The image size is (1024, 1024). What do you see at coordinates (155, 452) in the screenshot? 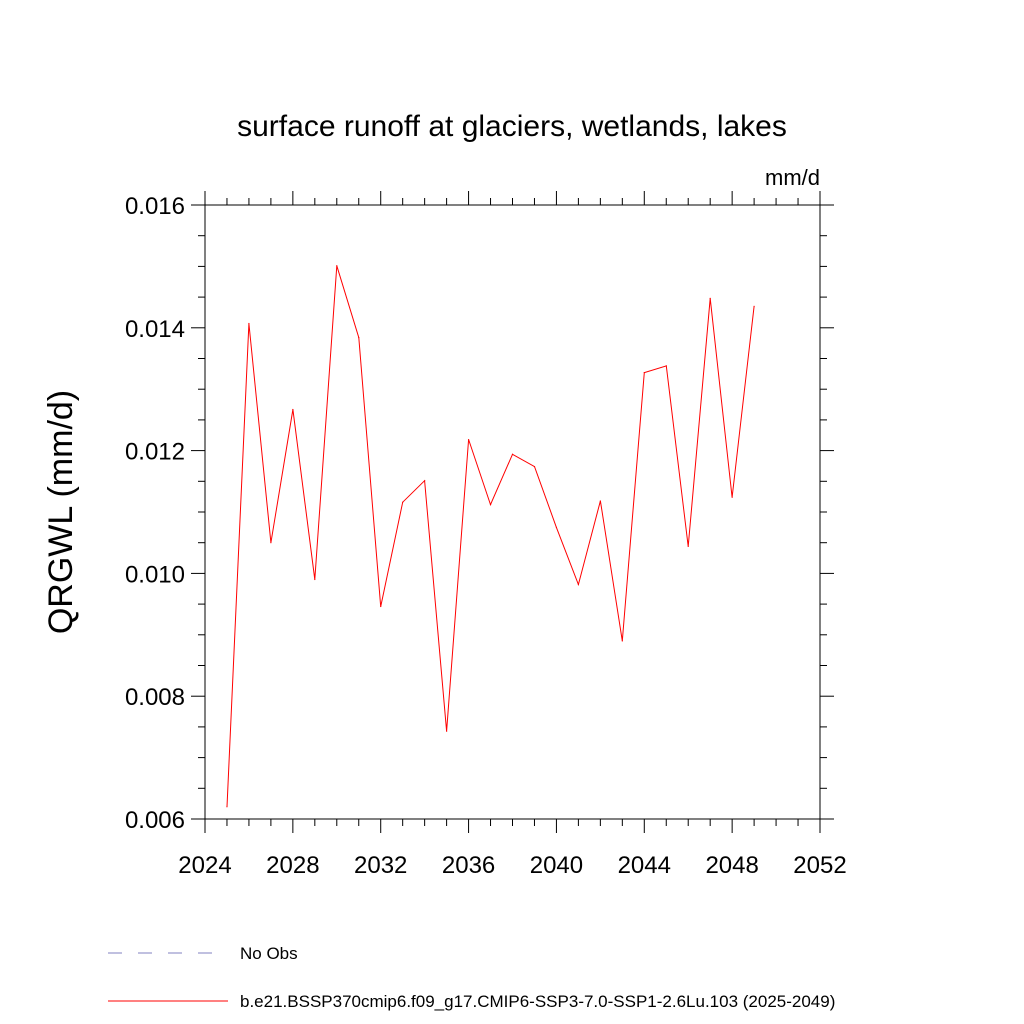
I see `y-tick-label: 0.012` at bounding box center [155, 452].